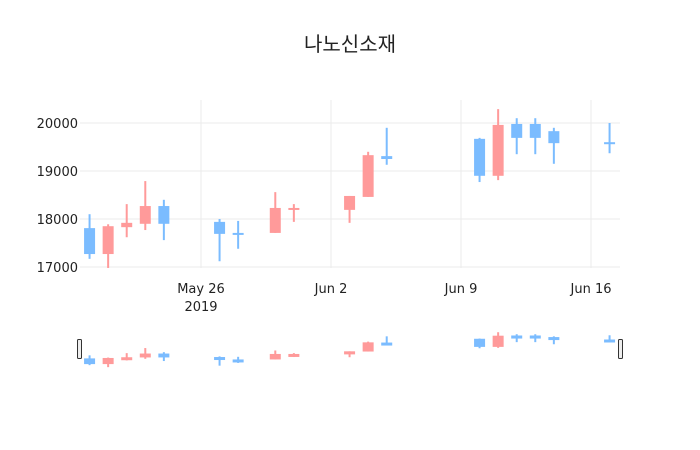 This screenshot has width=700, height=450. What do you see at coordinates (57, 172) in the screenshot?
I see `y-tick-label: 19000` at bounding box center [57, 172].